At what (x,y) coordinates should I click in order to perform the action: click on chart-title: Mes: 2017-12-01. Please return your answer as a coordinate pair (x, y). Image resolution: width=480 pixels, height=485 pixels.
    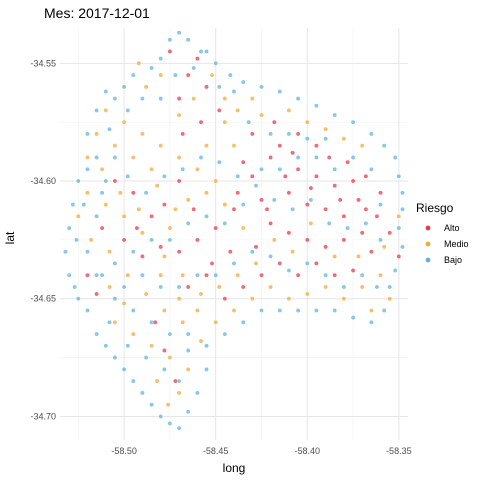
    Looking at the image, I should click on (97, 13).